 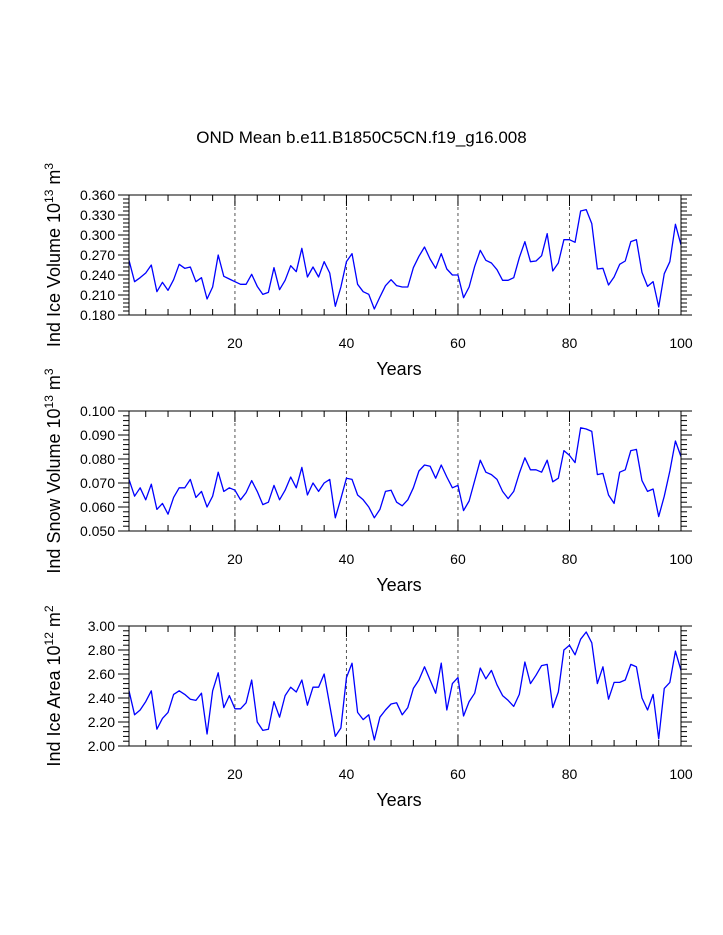 What do you see at coordinates (361, 137) in the screenshot?
I see `figure-title: OND Mean b.e11.B1850C5CN.f19_g16.008` at bounding box center [361, 137].